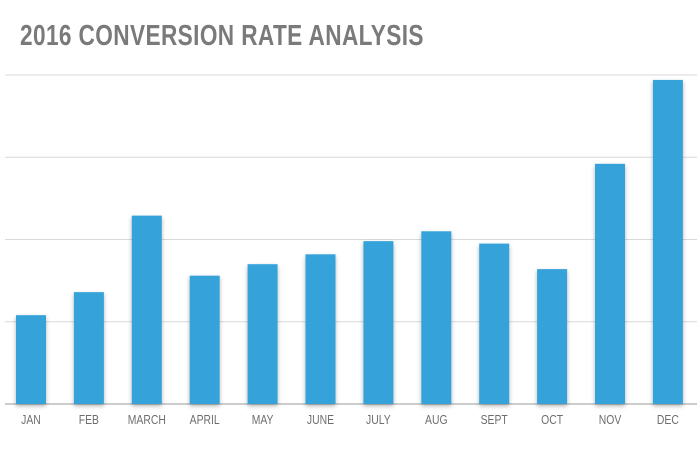  I want to click on bar-april, so click(204, 339).